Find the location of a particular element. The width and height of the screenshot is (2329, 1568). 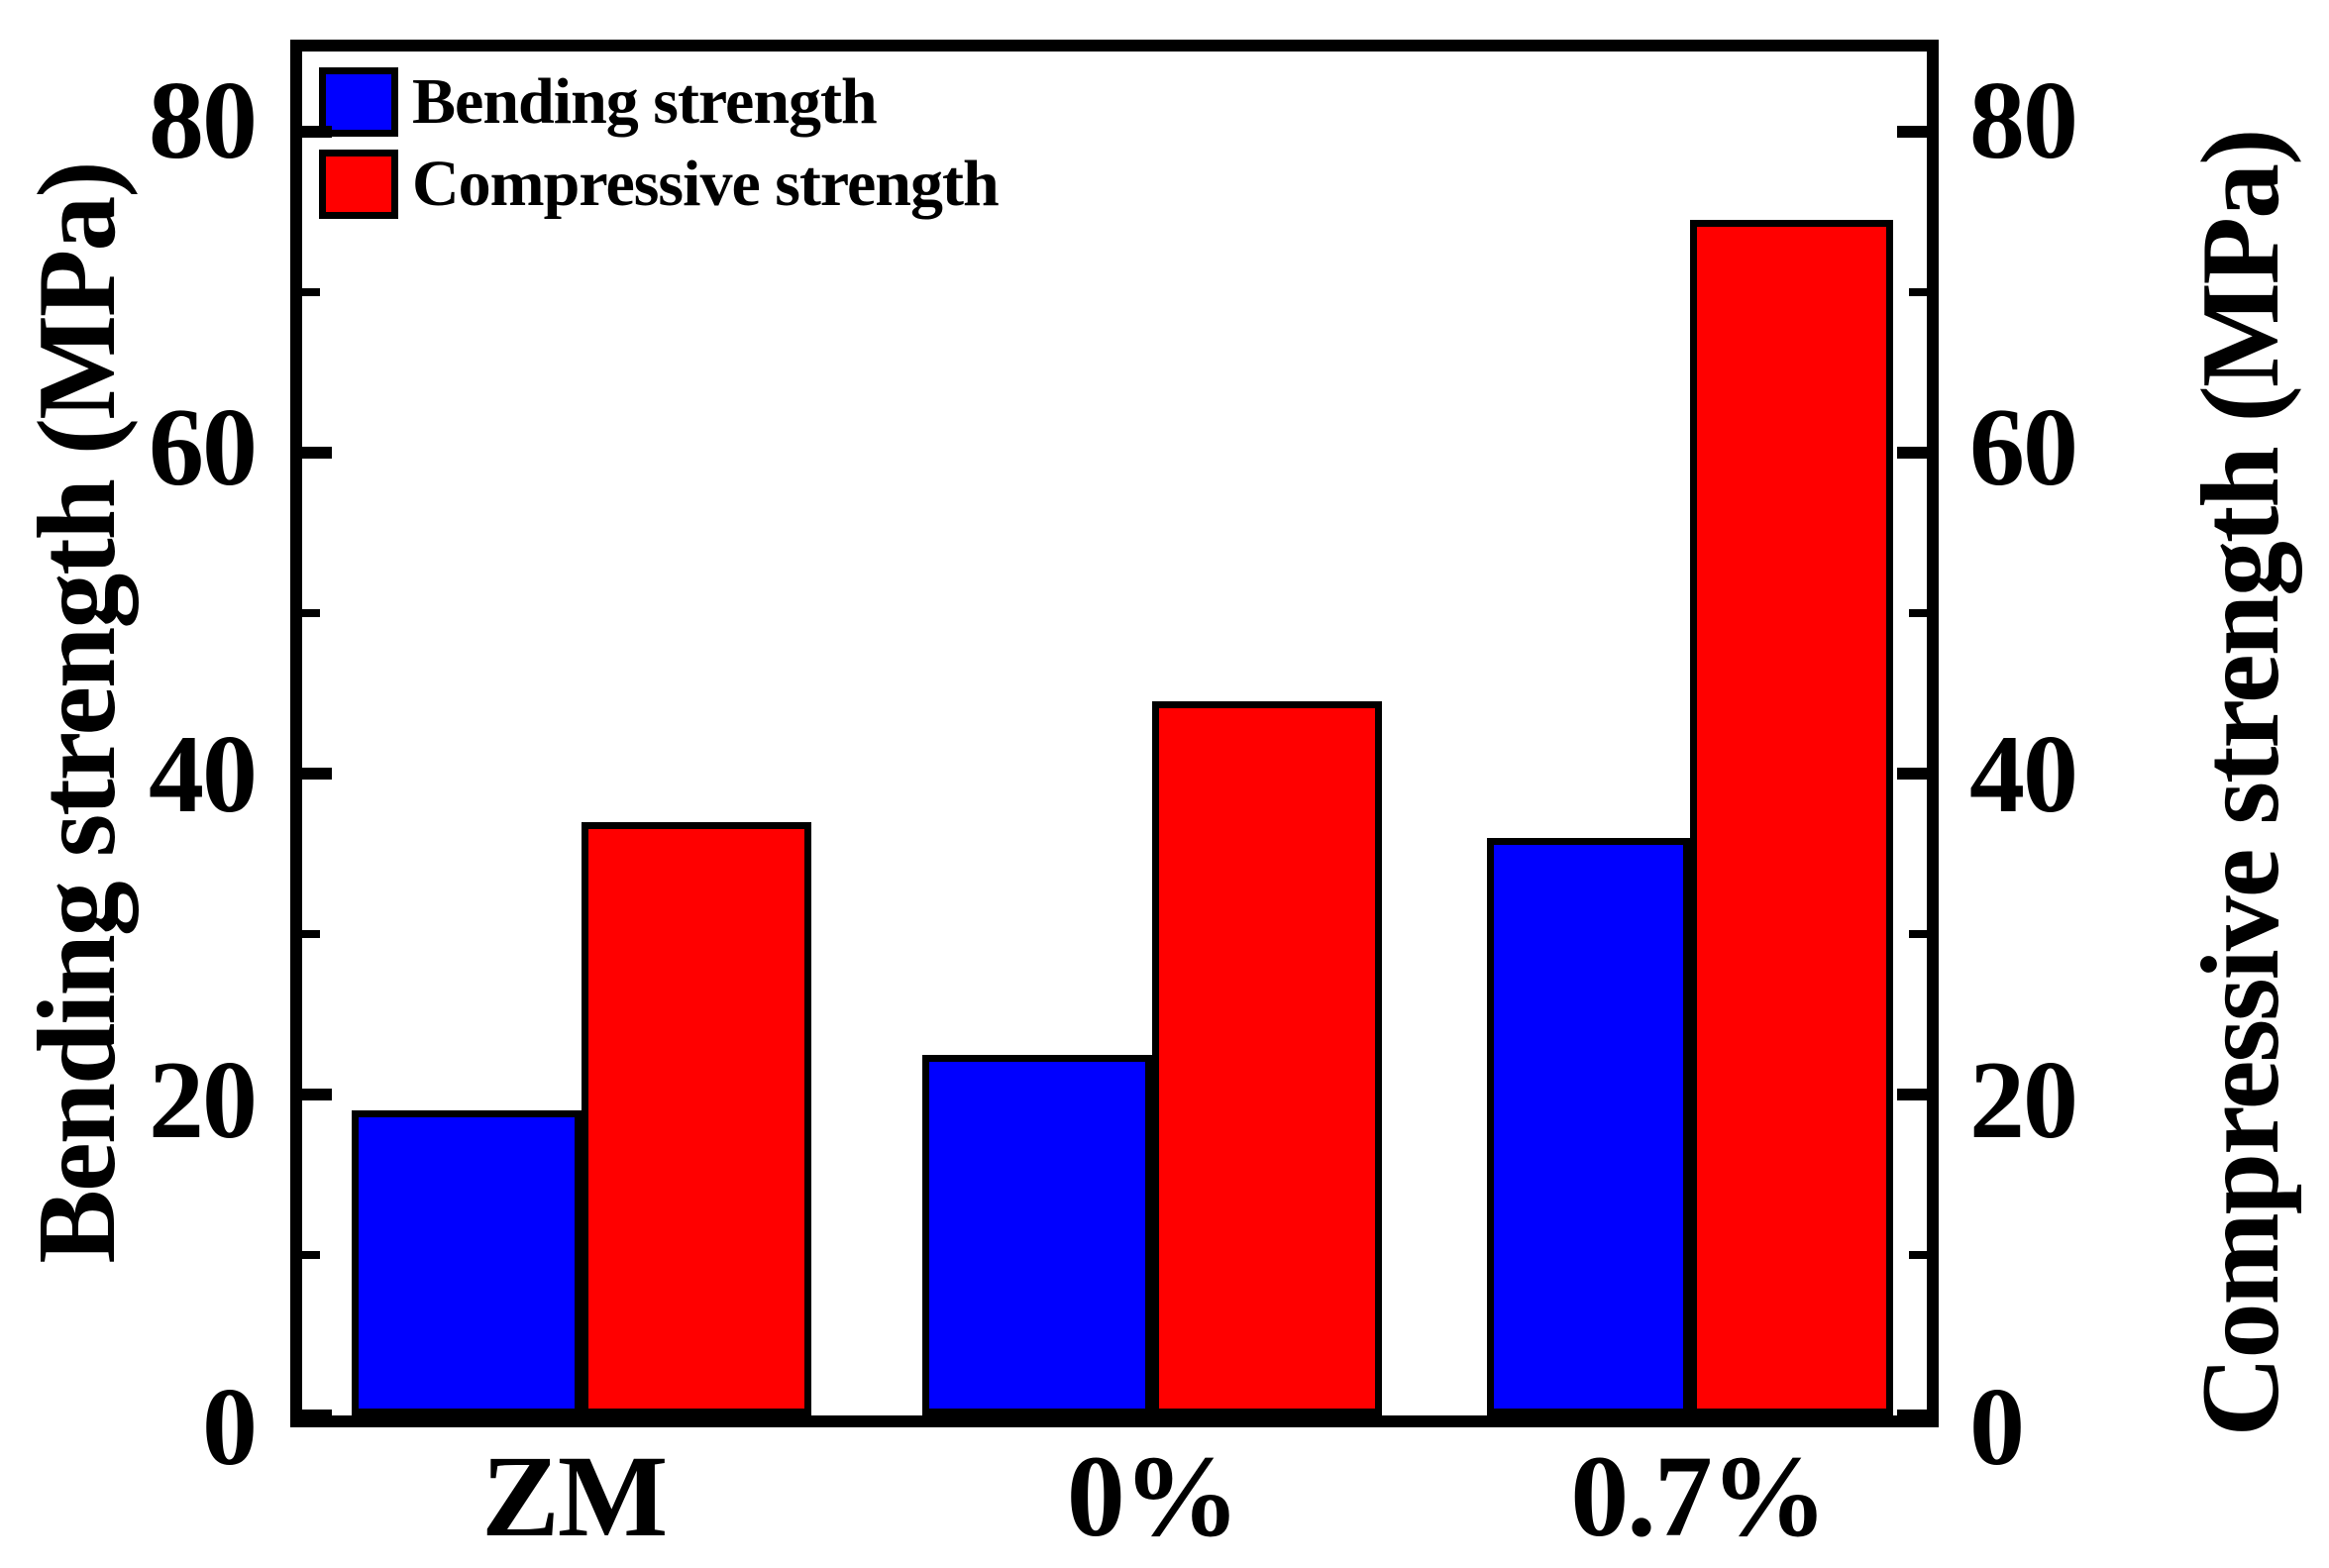

x-axis-labels: ZM 0% 0.7% is located at coordinates (1114, 1503).